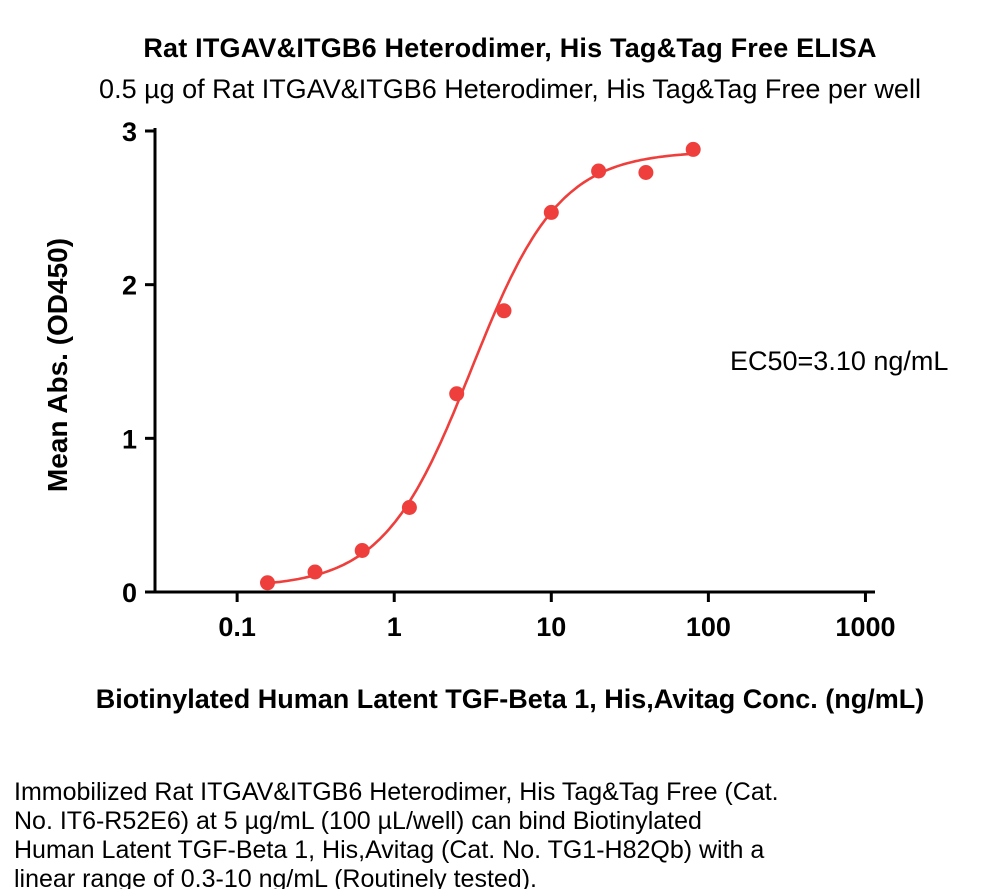 This screenshot has height=889, width=1000. Describe the element at coordinates (839, 361) in the screenshot. I see `ec50-annotation: EC50=3.10 ng/mL` at that location.